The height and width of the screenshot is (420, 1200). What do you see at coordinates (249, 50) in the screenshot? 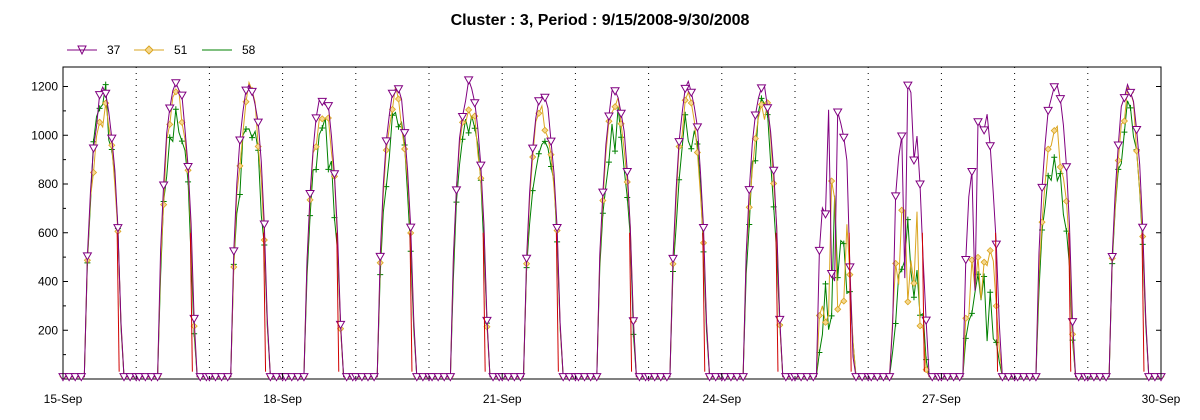
I see `legend-label-58: 58` at bounding box center [249, 50].